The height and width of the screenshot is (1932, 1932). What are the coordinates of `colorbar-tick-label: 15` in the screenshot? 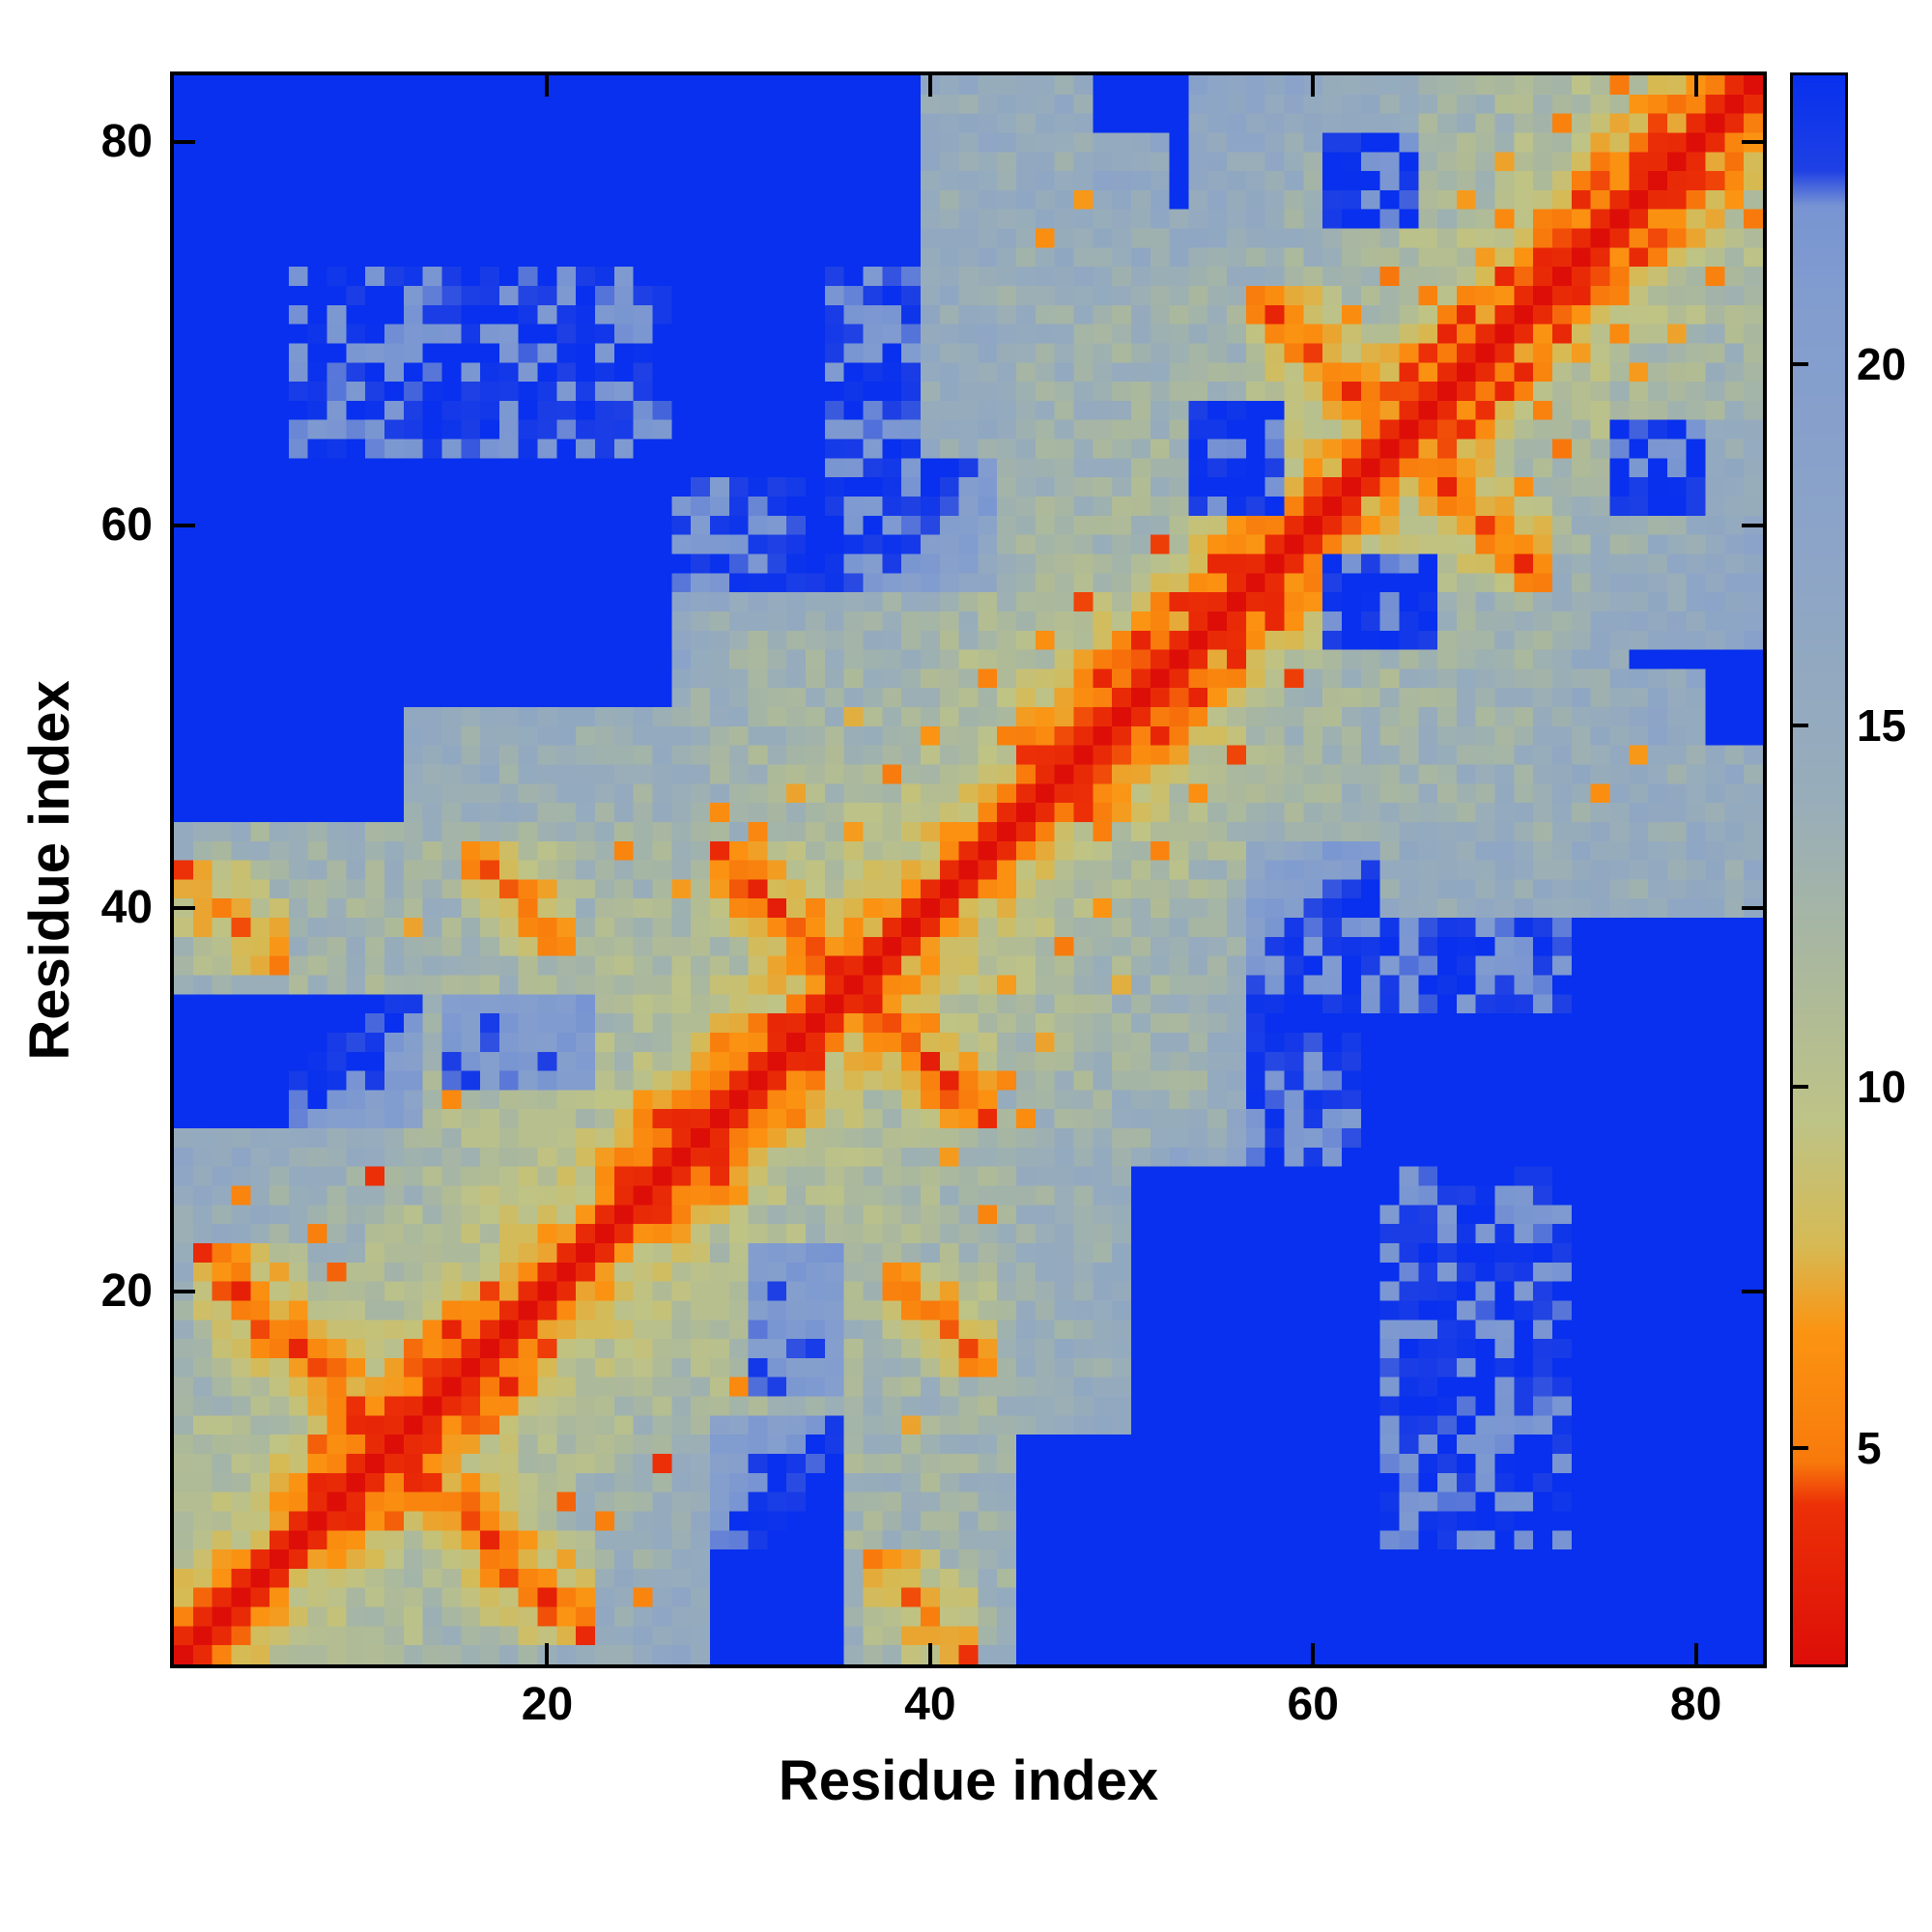 It's located at (1882, 725).